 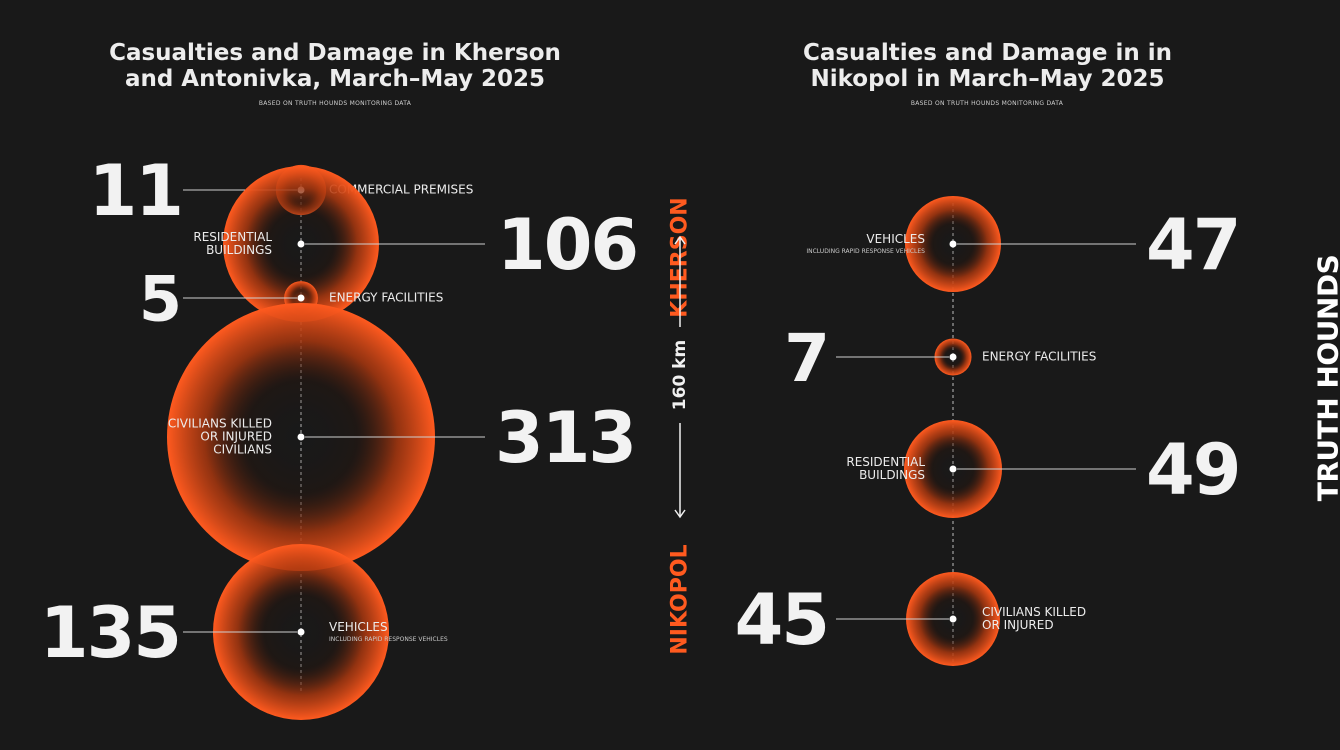 I want to click on chart2-item3-label: RESIDENTIAL, so click(x=885, y=462).